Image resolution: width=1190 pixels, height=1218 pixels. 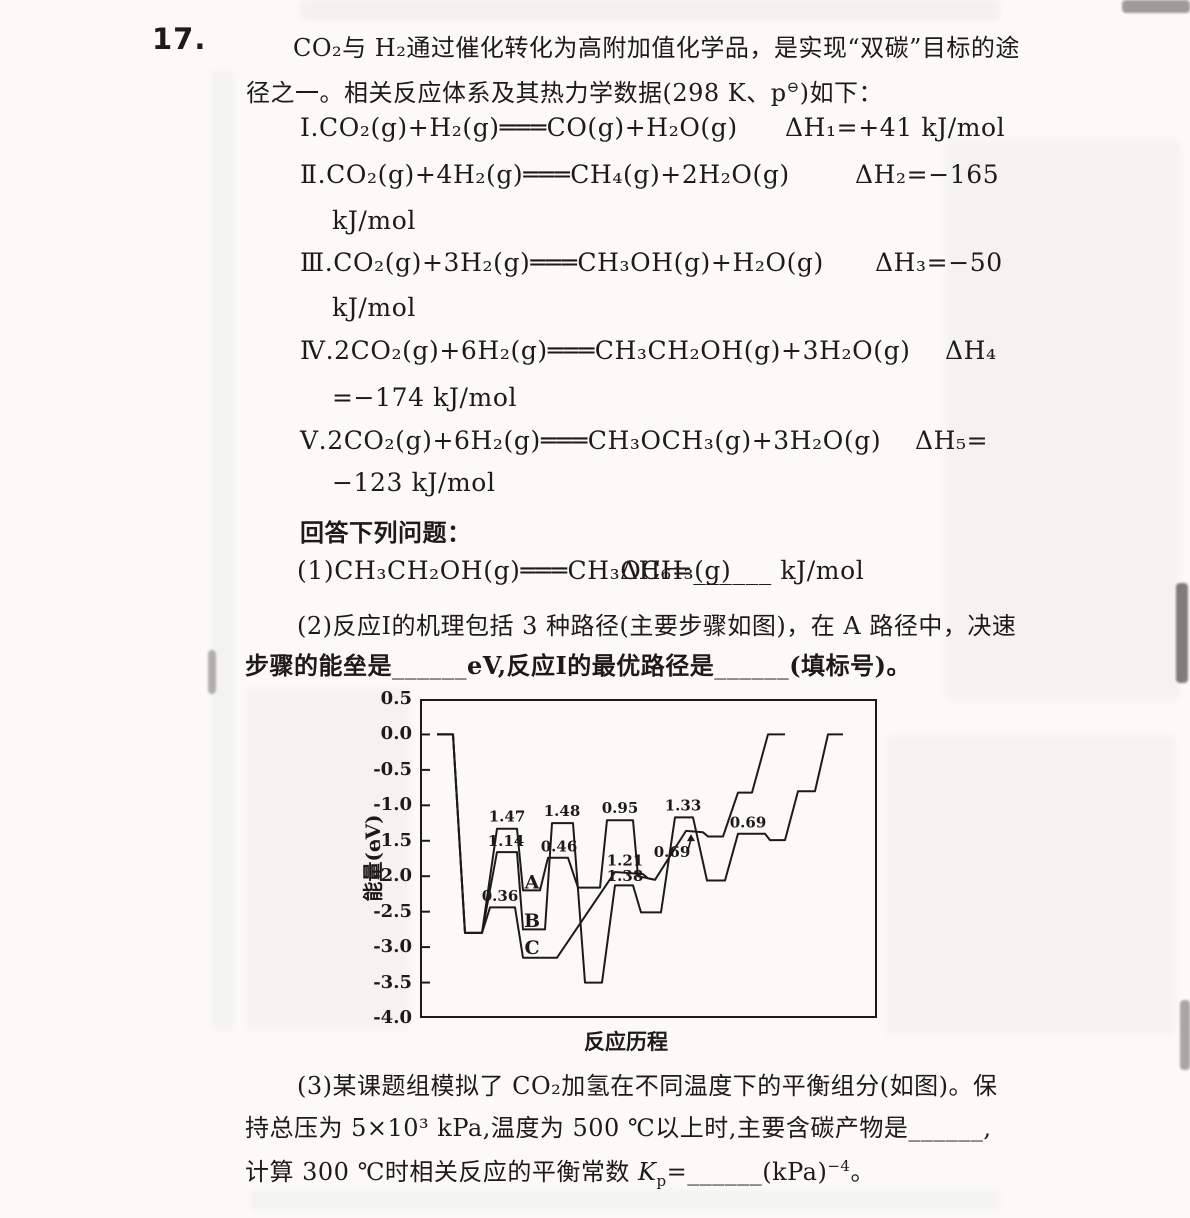 I want to click on x-axis-title: 反应历程, so click(x=626, y=1041).